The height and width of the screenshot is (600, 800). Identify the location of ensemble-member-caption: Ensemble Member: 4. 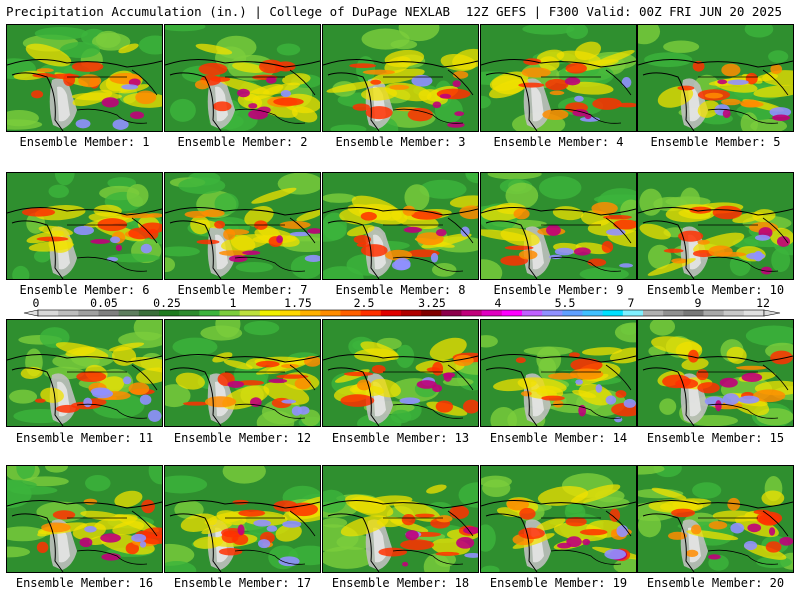
(558, 142).